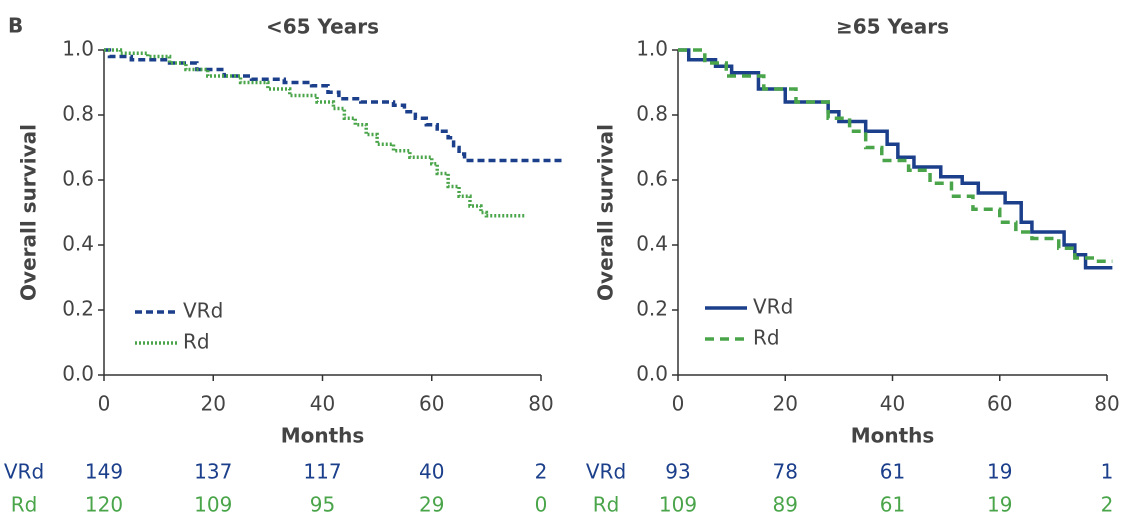 The width and height of the screenshot is (1134, 523). What do you see at coordinates (677, 472) in the screenshot?
I see `at-risk-value: 93` at bounding box center [677, 472].